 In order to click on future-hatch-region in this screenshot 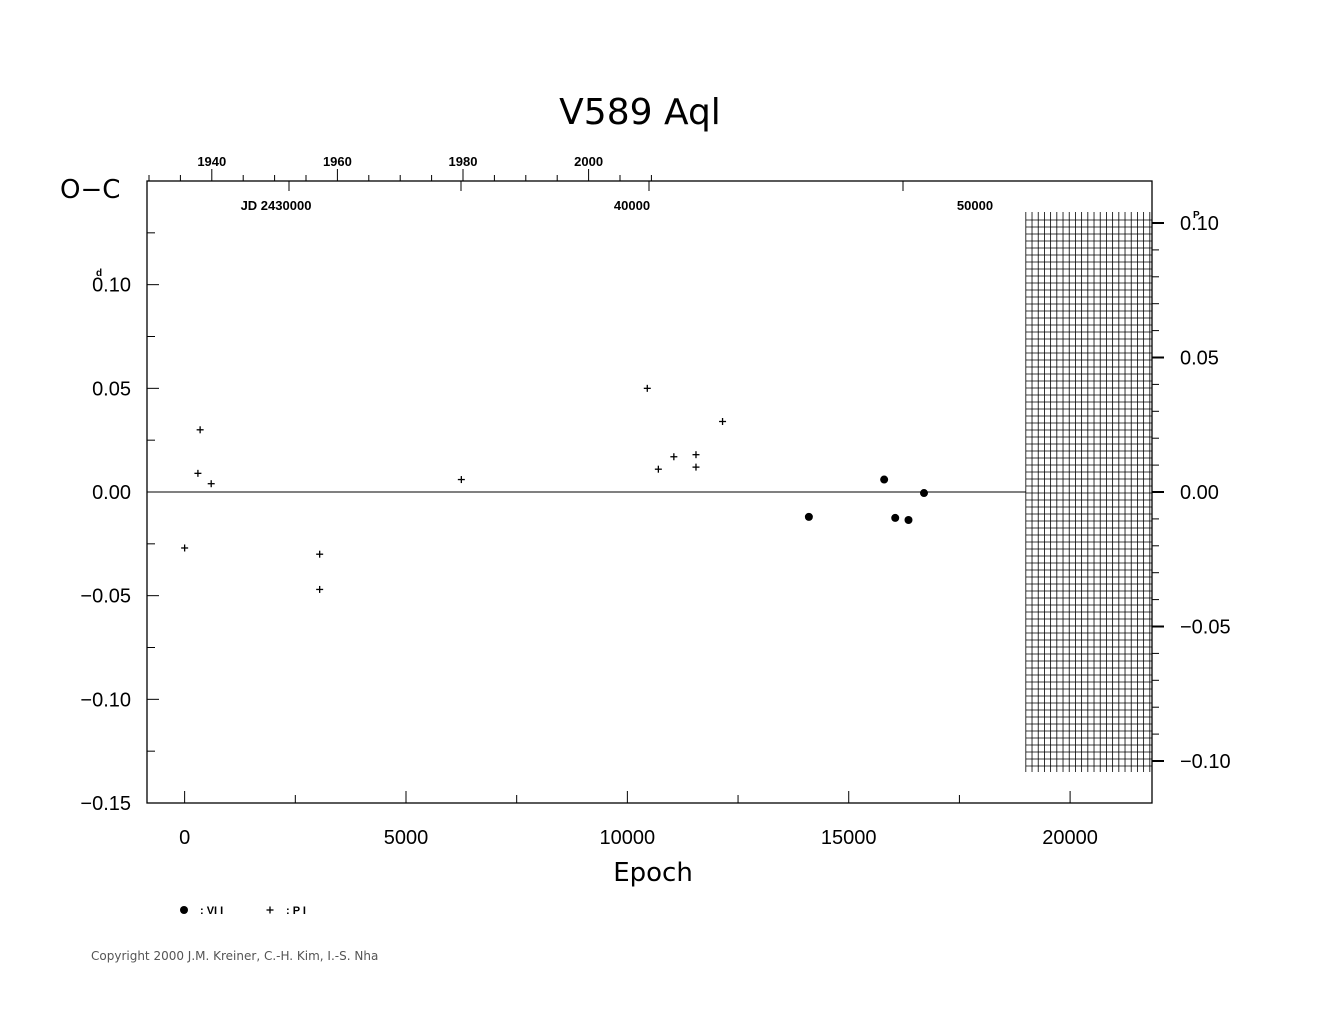, I will do `click(1088, 492)`.